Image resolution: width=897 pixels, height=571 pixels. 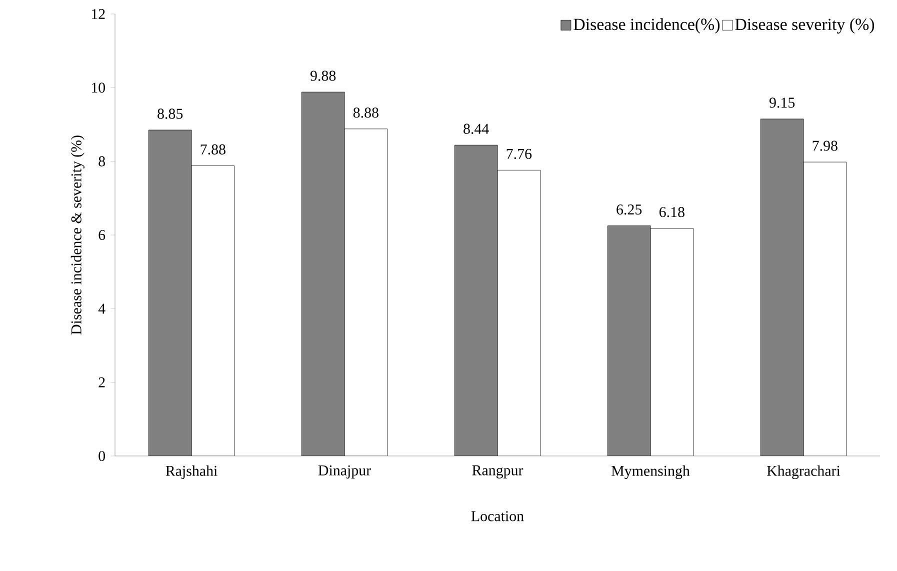 I want to click on y-tick-label: 2, so click(x=101, y=382).